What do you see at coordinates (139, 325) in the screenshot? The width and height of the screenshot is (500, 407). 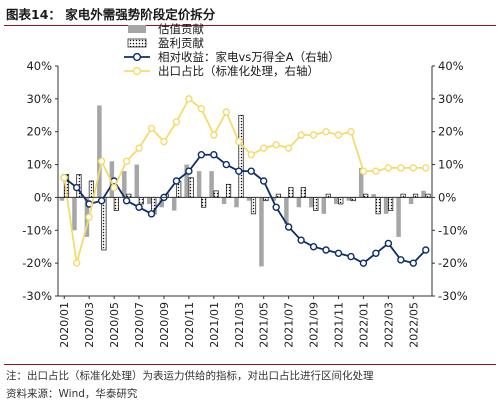 I see `x-tick-label: 2020/07` at bounding box center [139, 325].